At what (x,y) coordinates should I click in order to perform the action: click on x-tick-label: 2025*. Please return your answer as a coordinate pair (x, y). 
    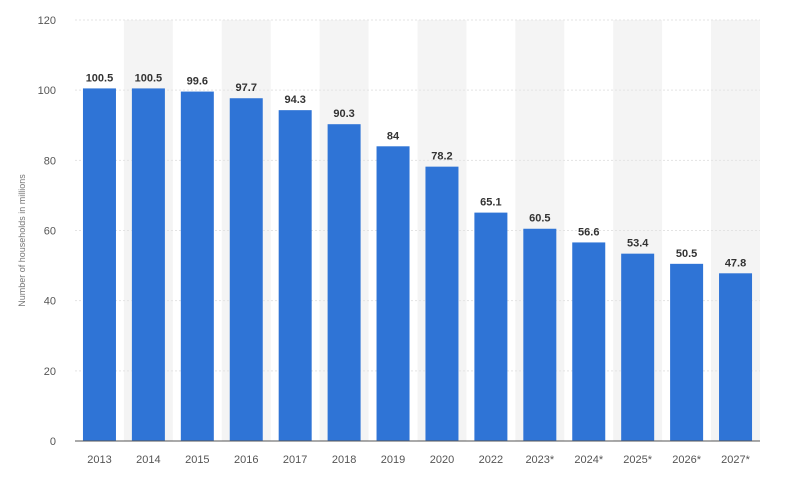
    Looking at the image, I should click on (637, 460).